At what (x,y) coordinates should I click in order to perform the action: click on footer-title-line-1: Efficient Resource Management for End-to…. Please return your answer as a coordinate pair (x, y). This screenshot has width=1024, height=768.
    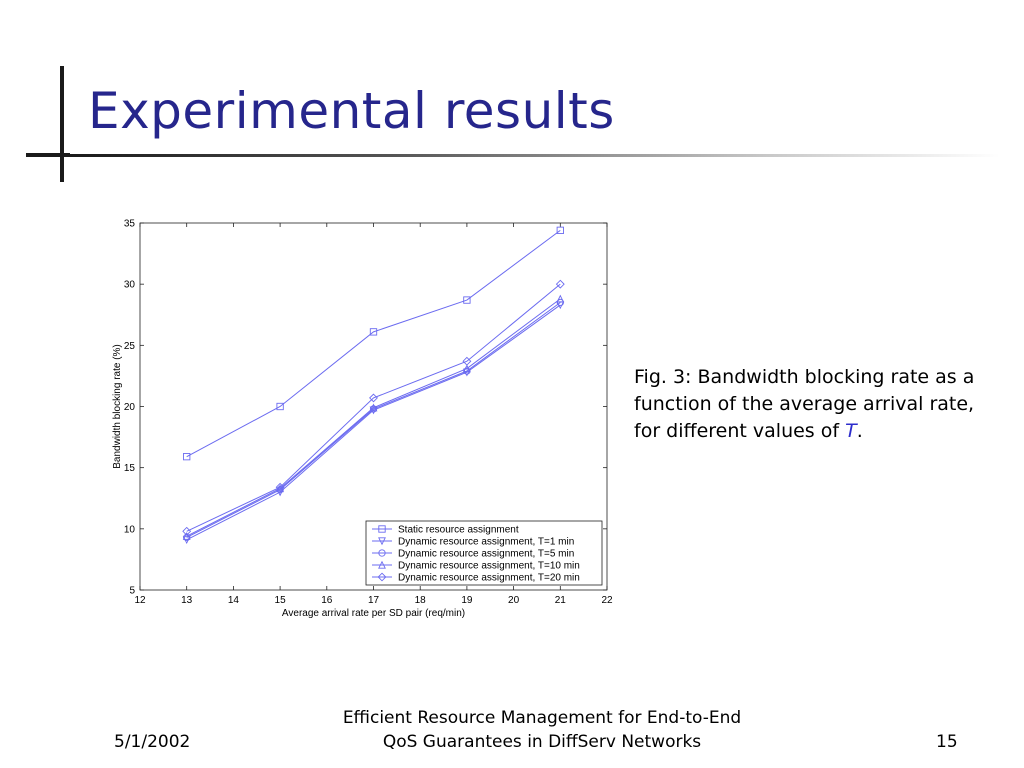
    Looking at the image, I should click on (542, 718).